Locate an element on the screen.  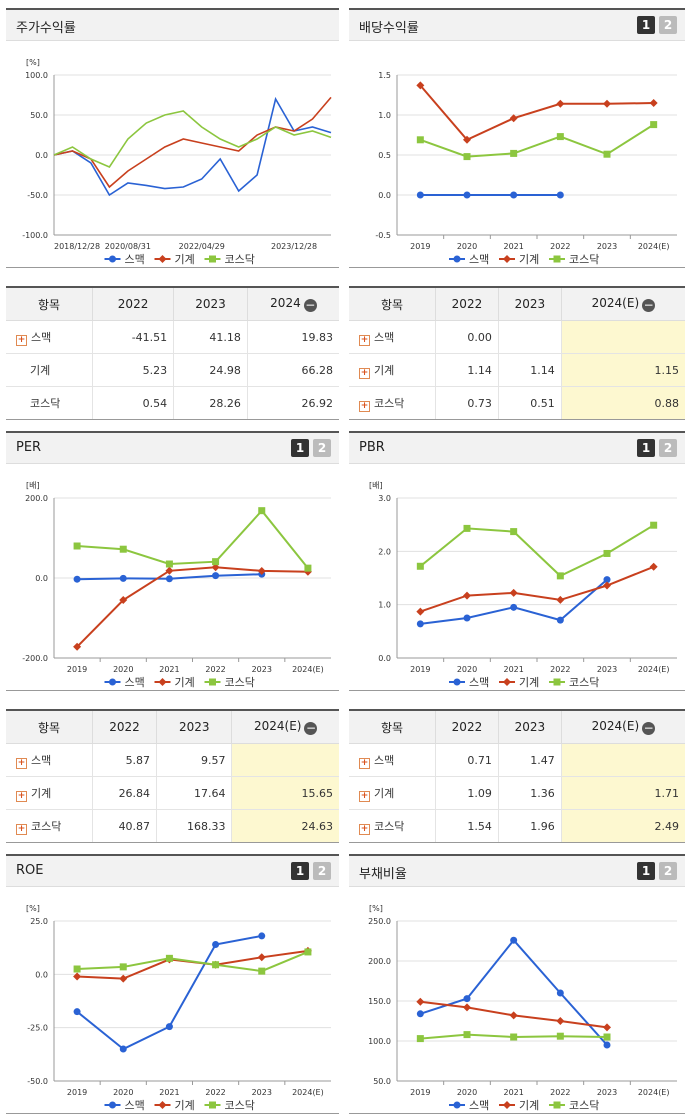
y-tick-label: -100.0 is located at coordinates (35, 235).